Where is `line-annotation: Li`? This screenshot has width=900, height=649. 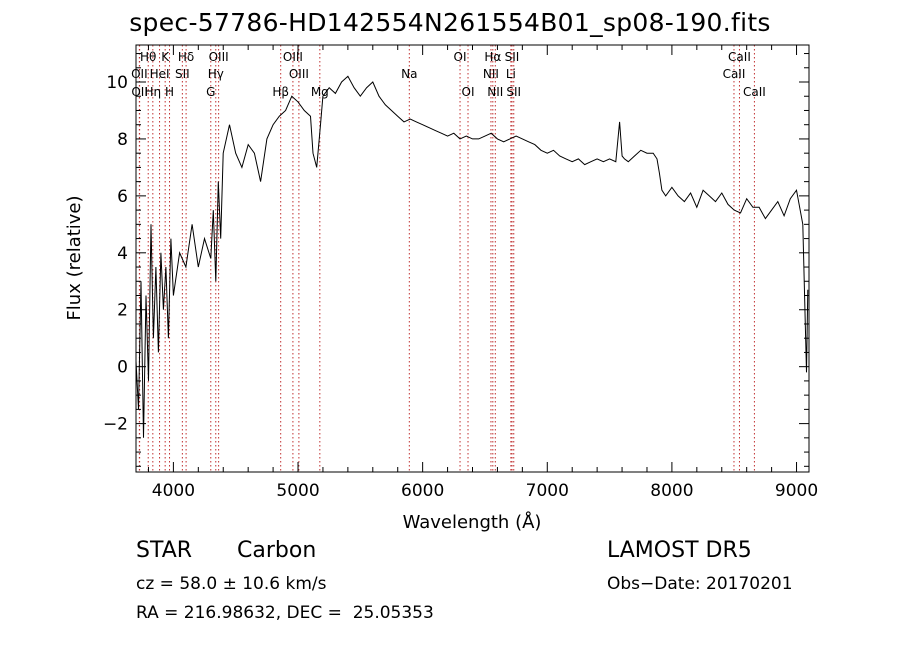 line-annotation: Li is located at coordinates (511, 74).